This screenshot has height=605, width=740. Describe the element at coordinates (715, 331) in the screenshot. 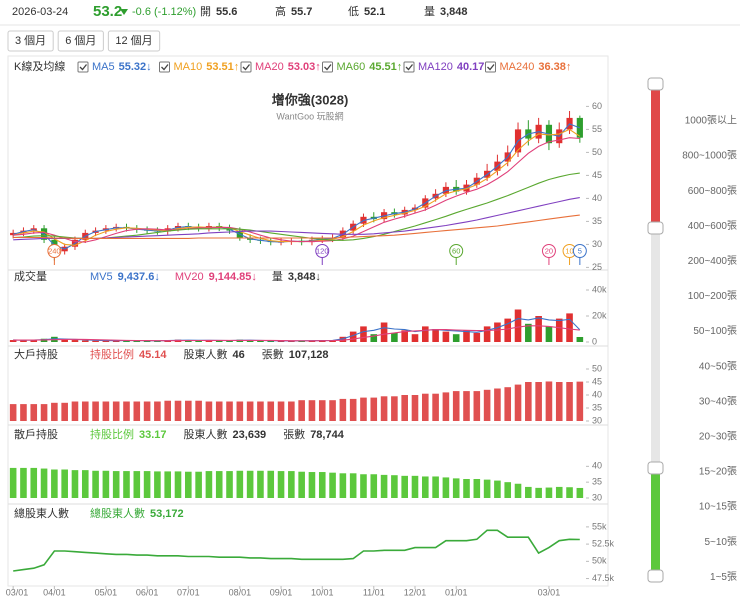

I see `slider-label: 50~100張` at that location.